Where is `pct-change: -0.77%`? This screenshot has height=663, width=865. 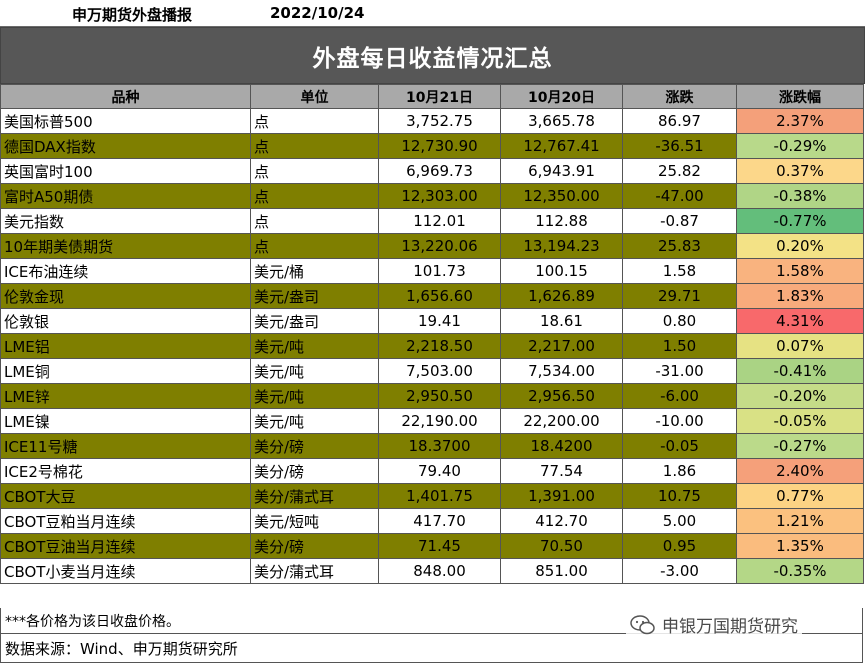
pct-change: -0.77% is located at coordinates (800, 221).